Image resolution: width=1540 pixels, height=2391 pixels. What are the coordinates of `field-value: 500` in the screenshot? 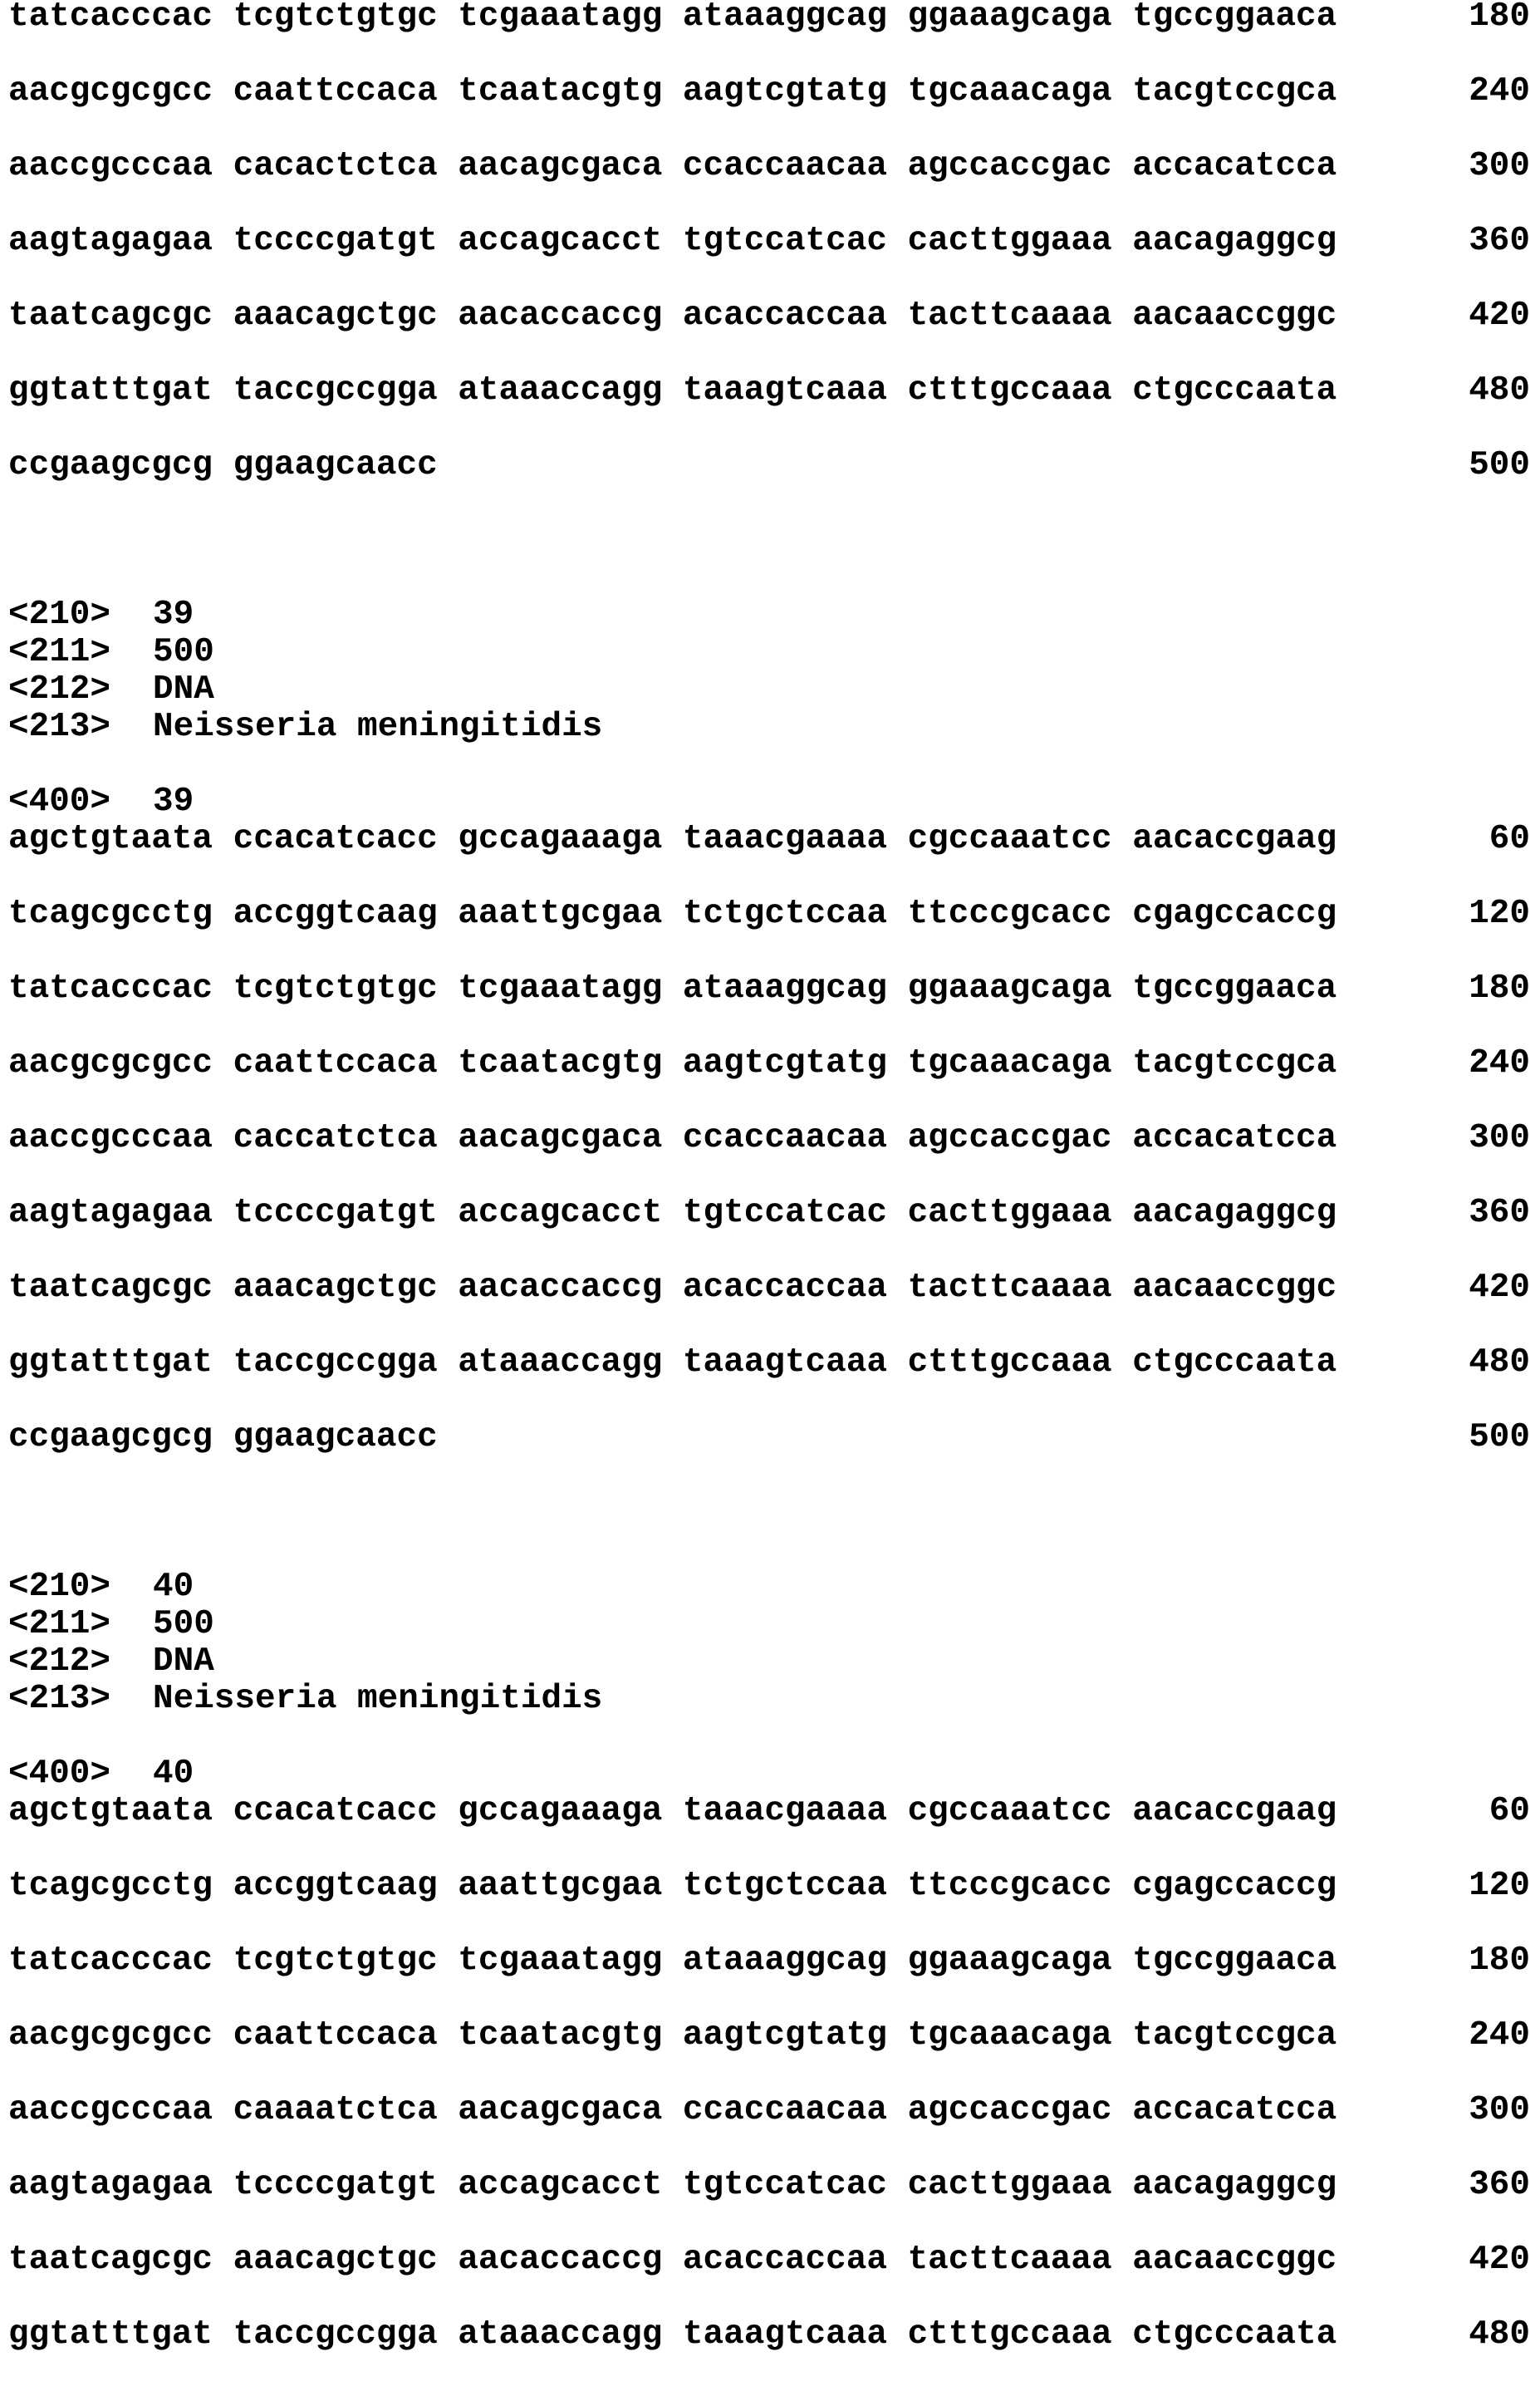 It's located at (183, 1624).